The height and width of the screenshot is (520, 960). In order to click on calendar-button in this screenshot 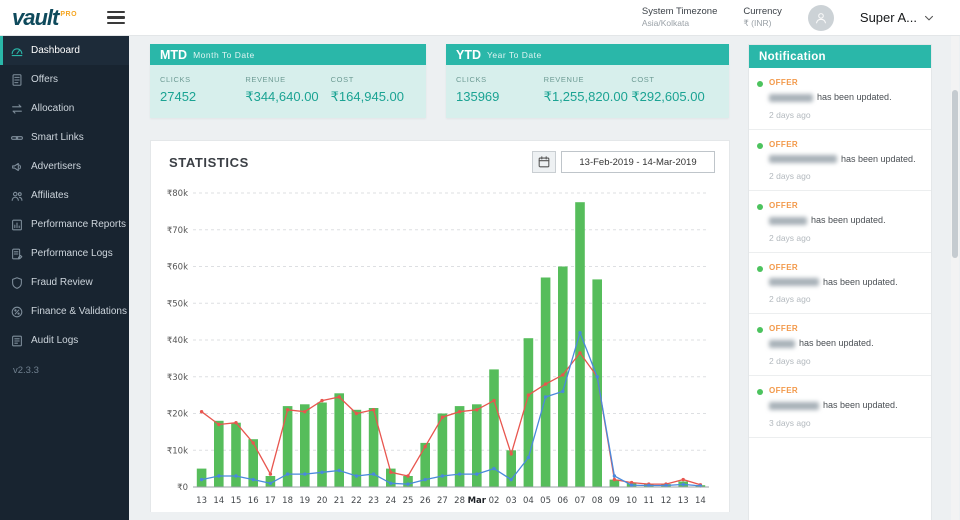, I will do `click(544, 162)`.